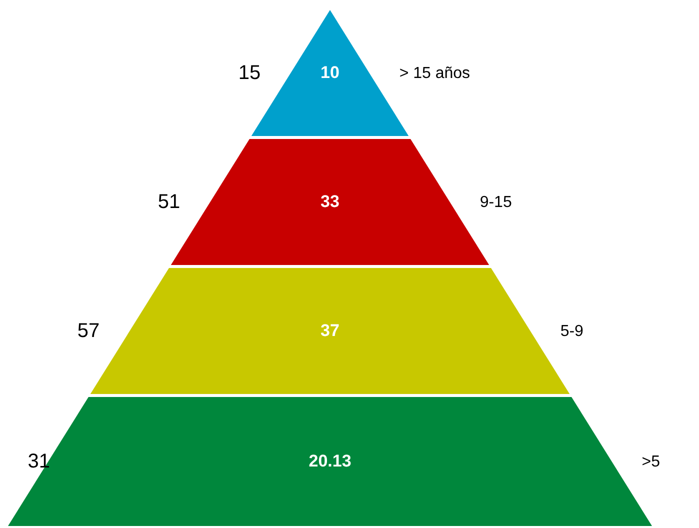 Image resolution: width=699 pixels, height=528 pixels. Describe the element at coordinates (330, 330) in the screenshot. I see `data-label: 37` at that location.